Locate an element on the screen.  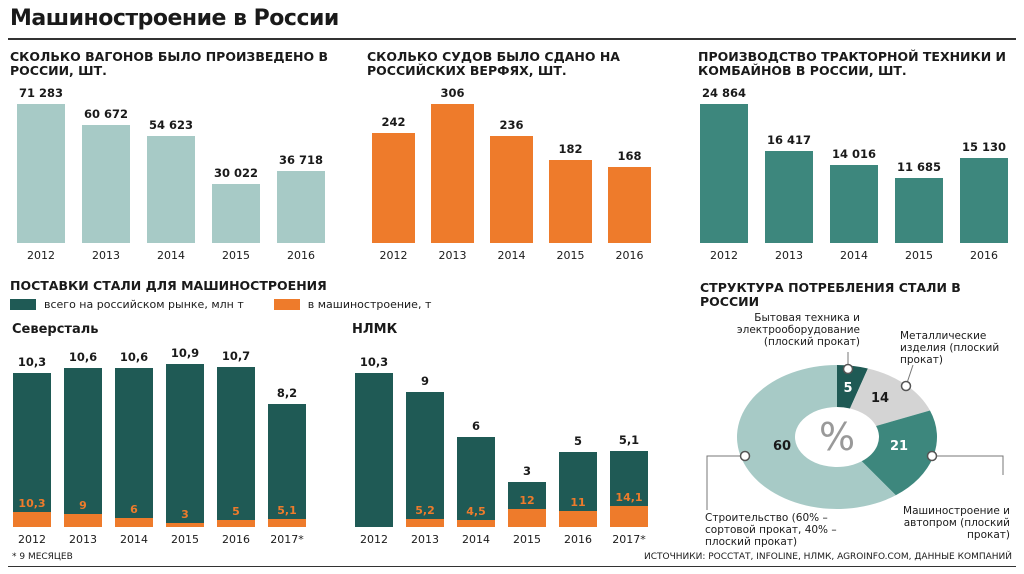
leader-line is located at coordinates (725, 482).